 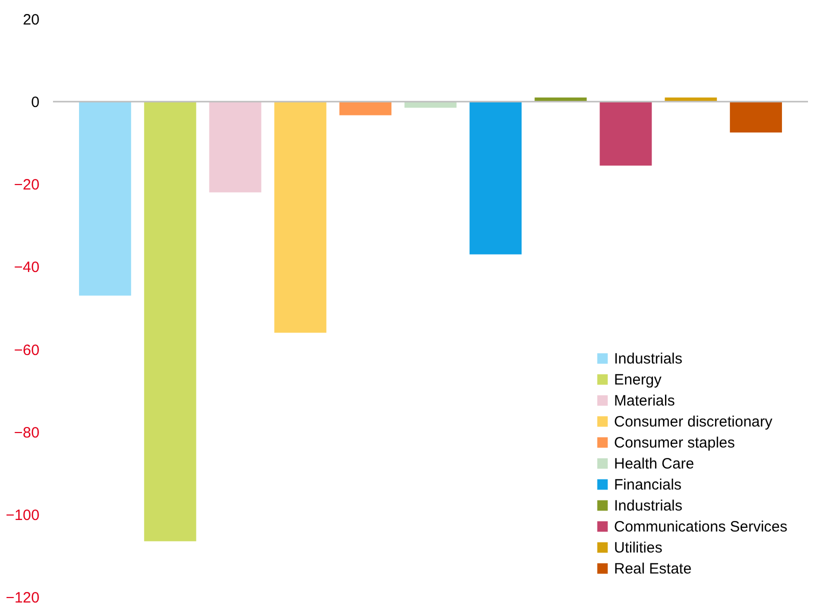 What do you see at coordinates (23, 515) in the screenshot?
I see `y-tick-label: −100` at bounding box center [23, 515].